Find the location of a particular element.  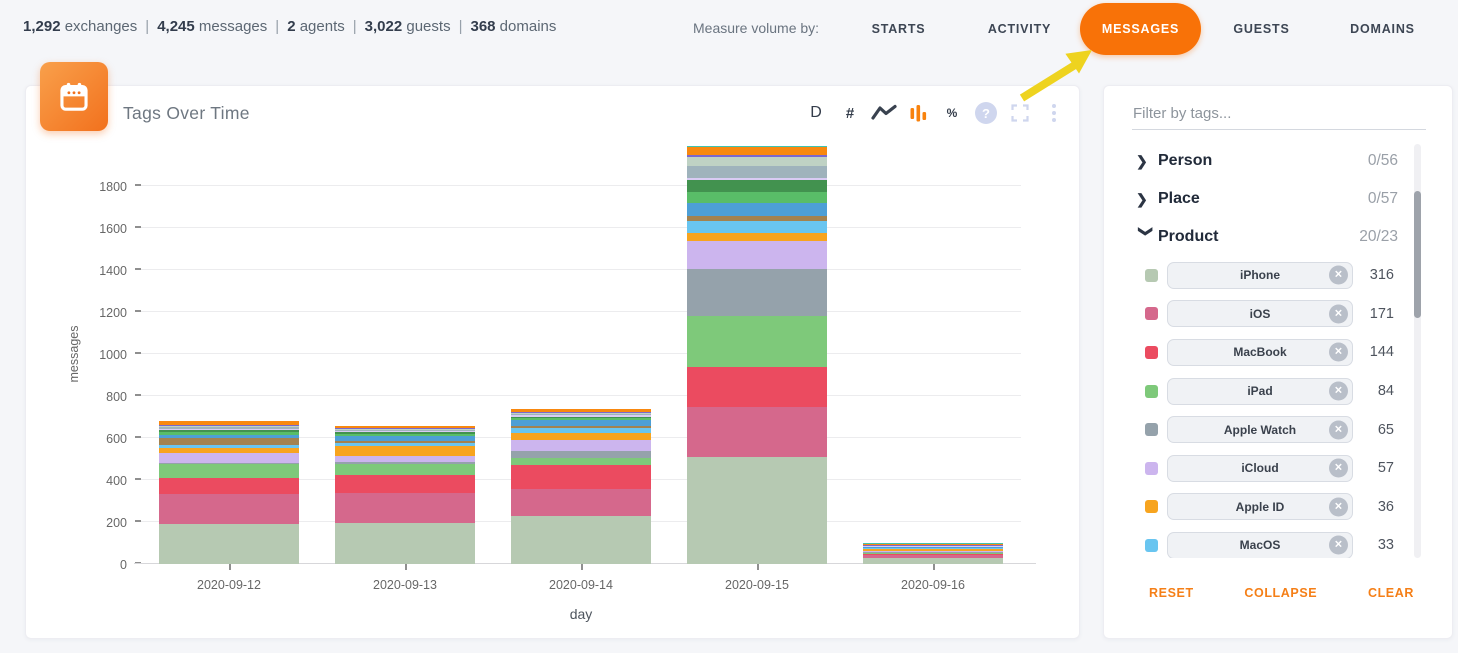

fullscreen-button is located at coordinates (1020, 113).